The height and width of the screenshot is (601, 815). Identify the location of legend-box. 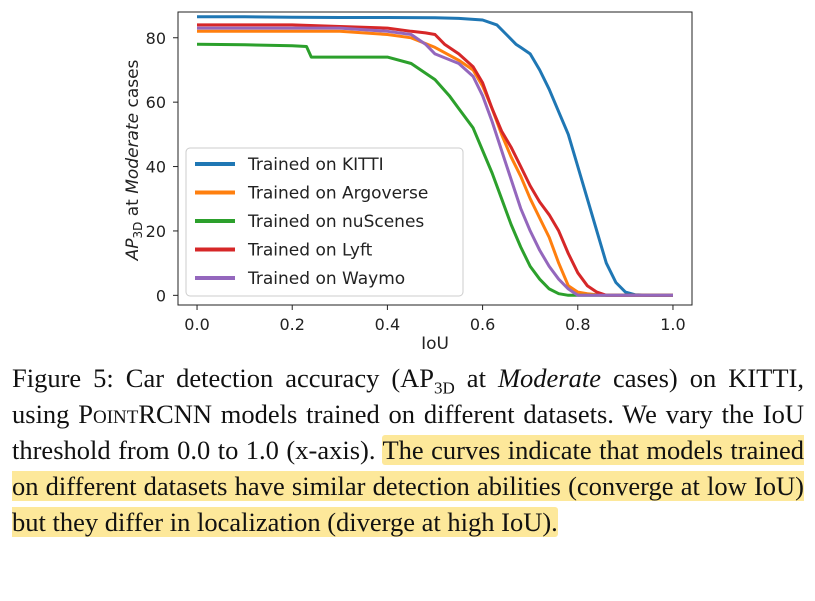
(324, 222).